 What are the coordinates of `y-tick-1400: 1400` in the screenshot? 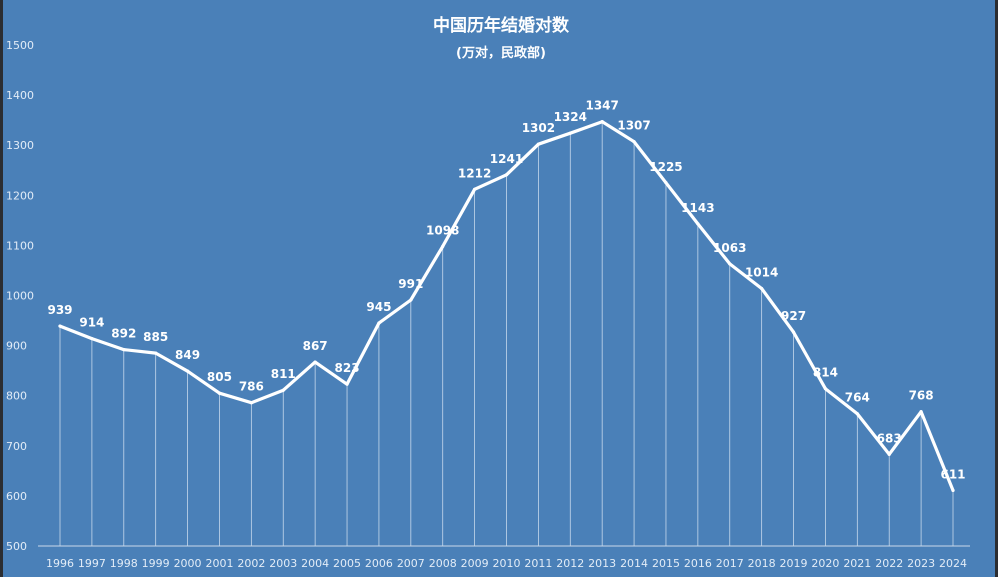 It's located at (20, 95).